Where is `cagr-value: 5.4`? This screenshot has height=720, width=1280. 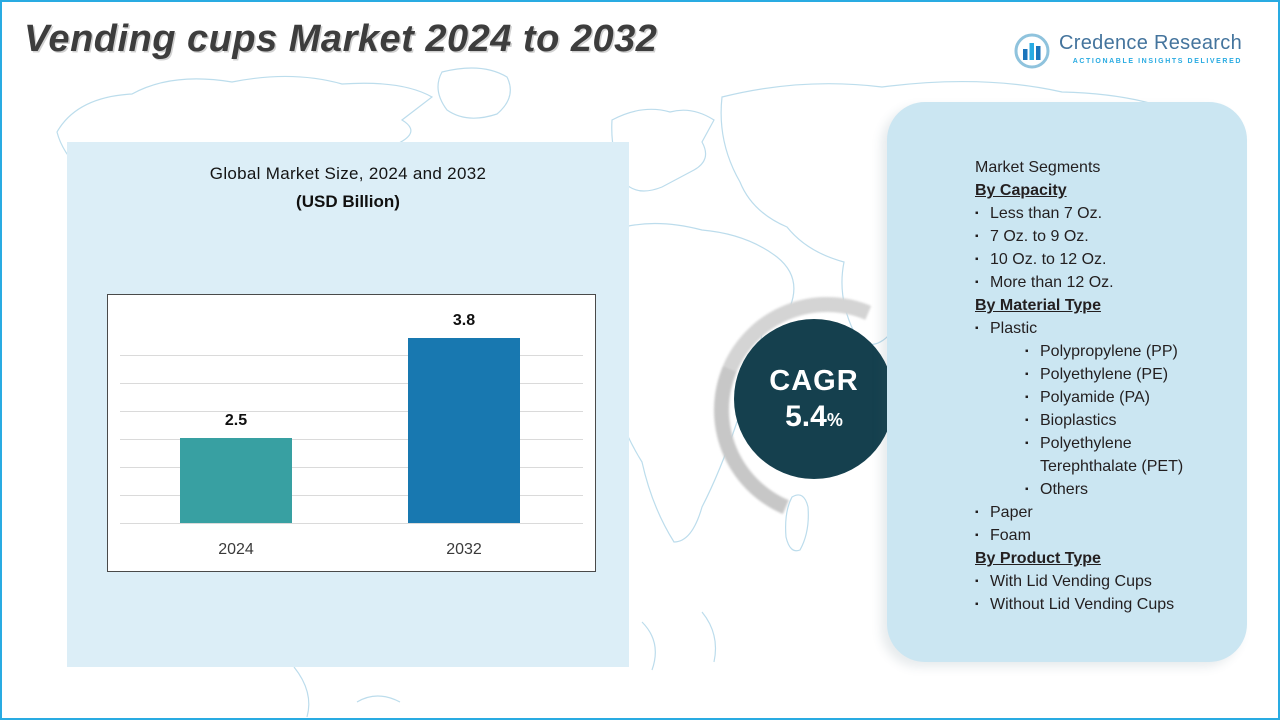
cagr-value: 5.4 is located at coordinates (806, 416).